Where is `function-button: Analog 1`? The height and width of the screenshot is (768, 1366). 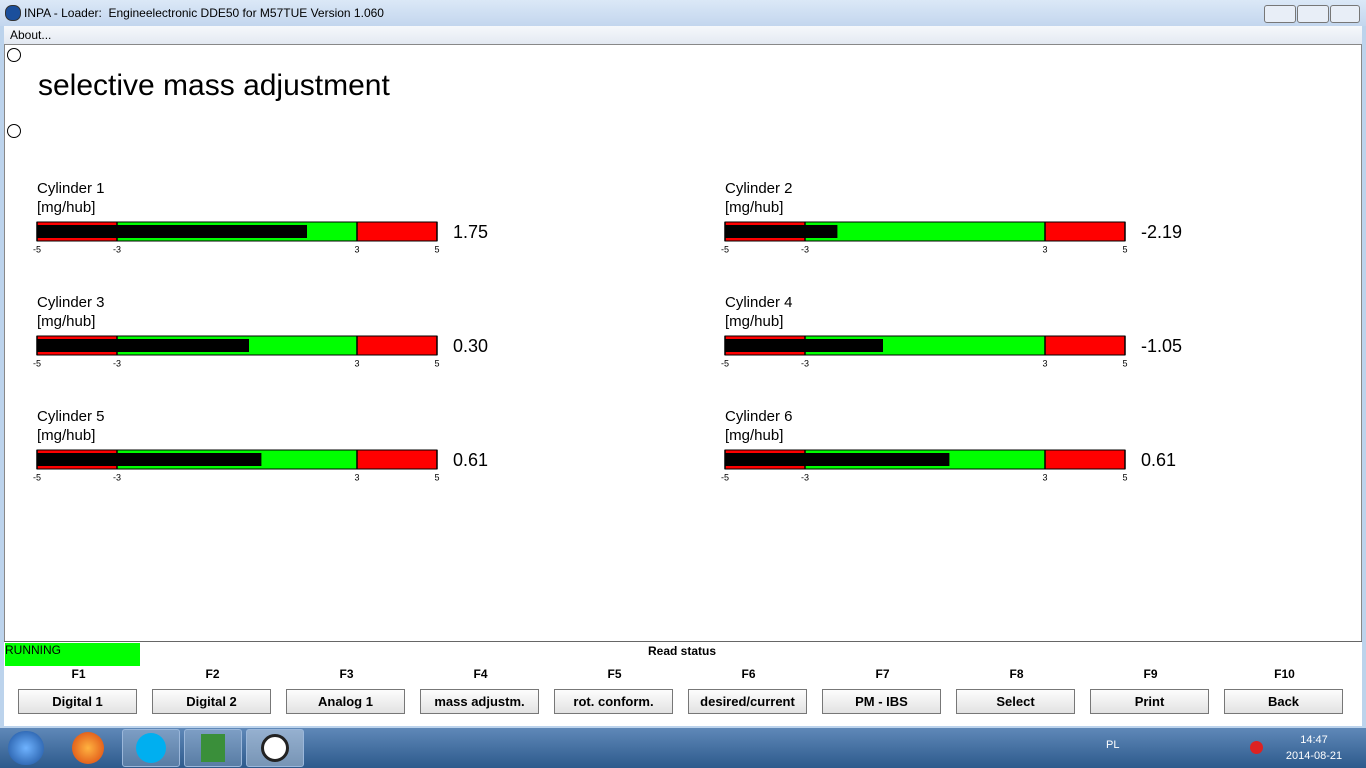
function-button: Analog 1 is located at coordinates (345, 701).